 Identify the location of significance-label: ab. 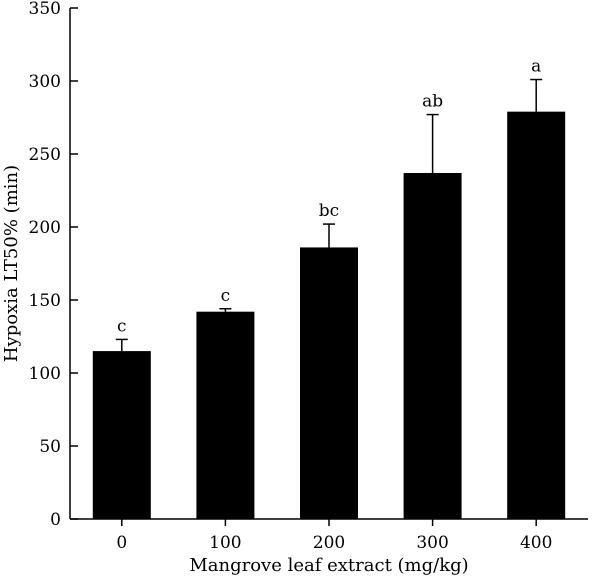
(432, 102).